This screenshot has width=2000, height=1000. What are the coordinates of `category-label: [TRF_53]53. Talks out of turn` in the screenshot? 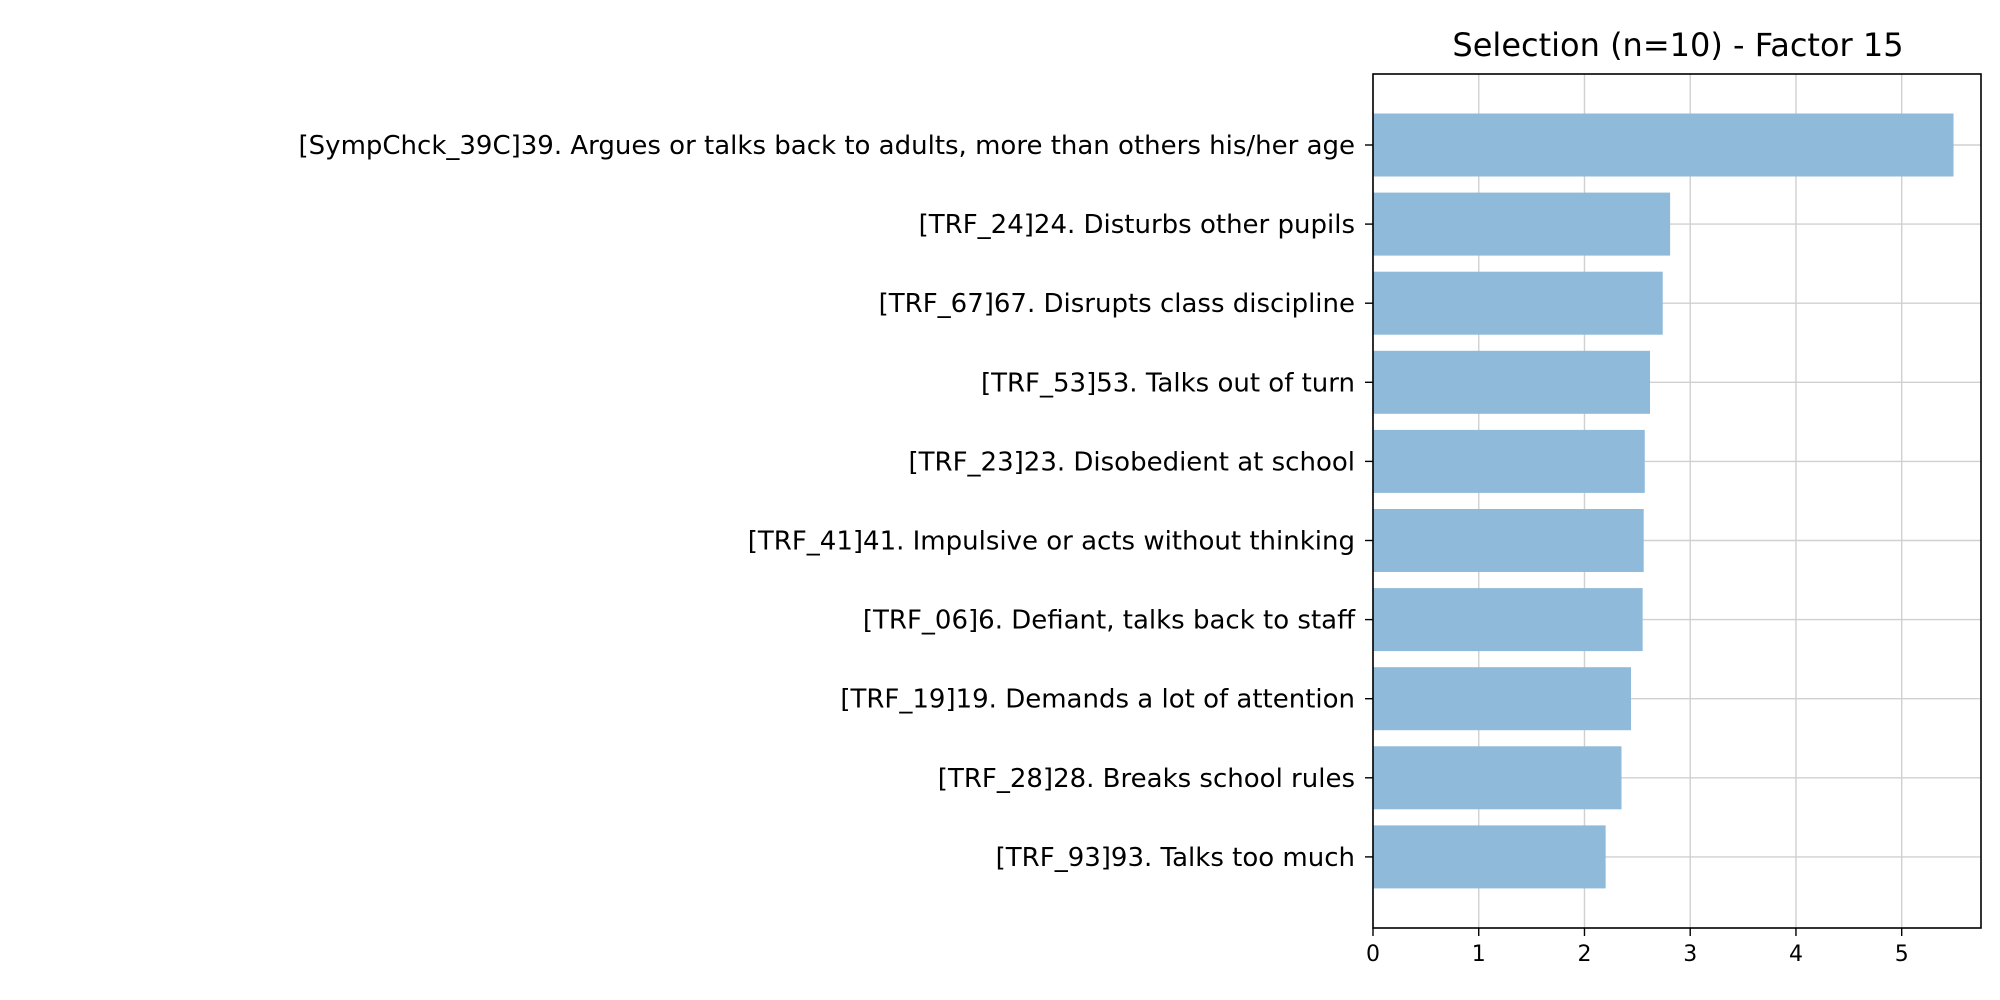 It's located at (1168, 383).